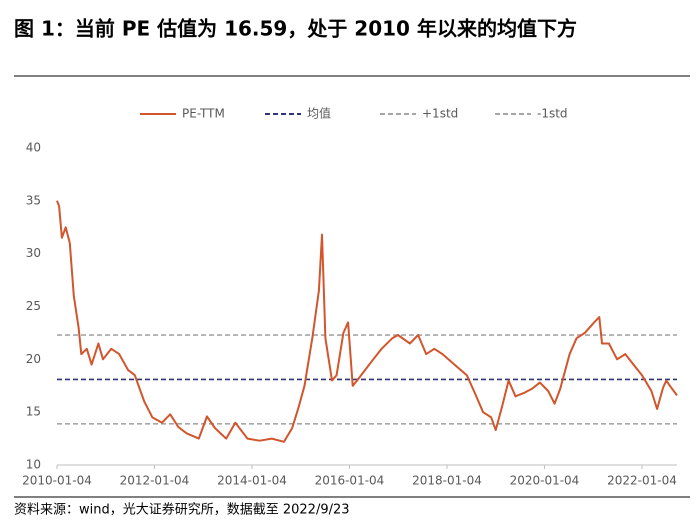 The image size is (700, 520). Describe the element at coordinates (440, 114) in the screenshot. I see `legend-label: +1std` at that location.